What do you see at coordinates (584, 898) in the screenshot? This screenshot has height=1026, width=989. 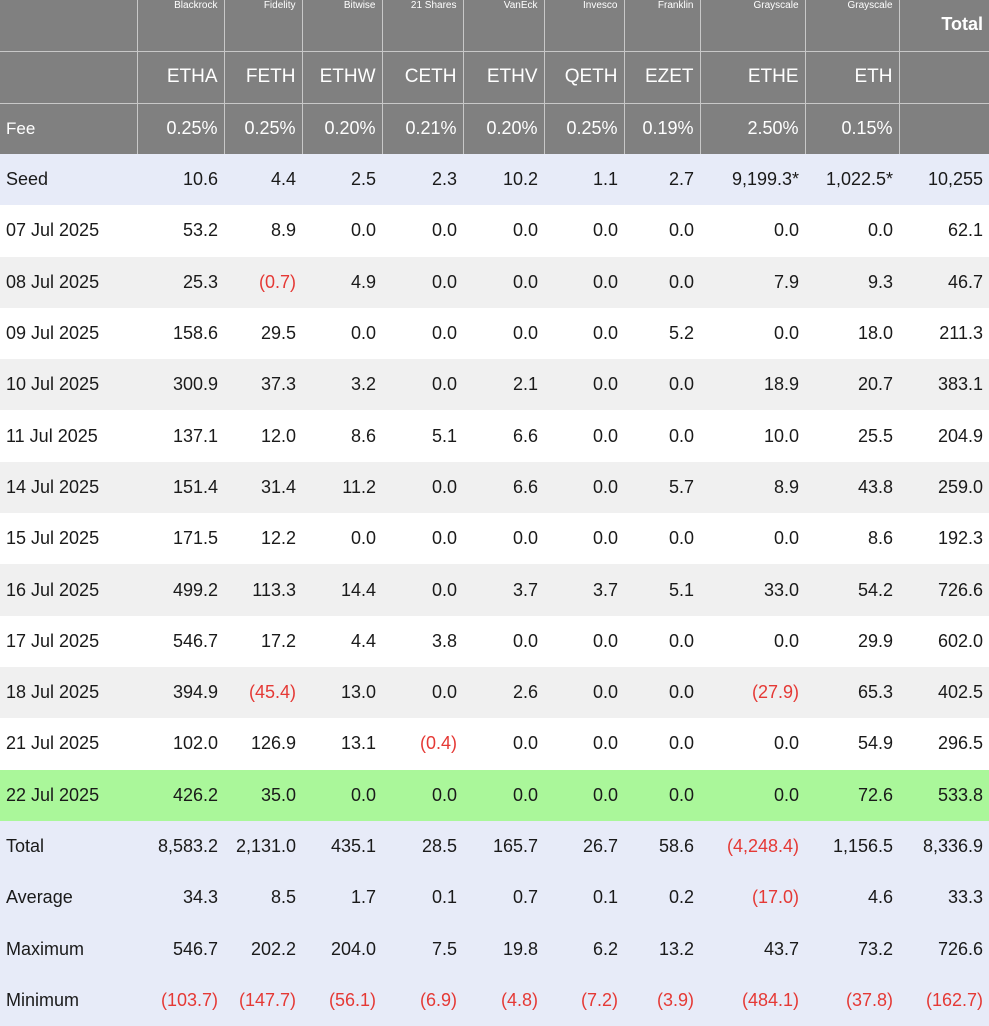 I see `flow-value-cell: 0.1` at bounding box center [584, 898].